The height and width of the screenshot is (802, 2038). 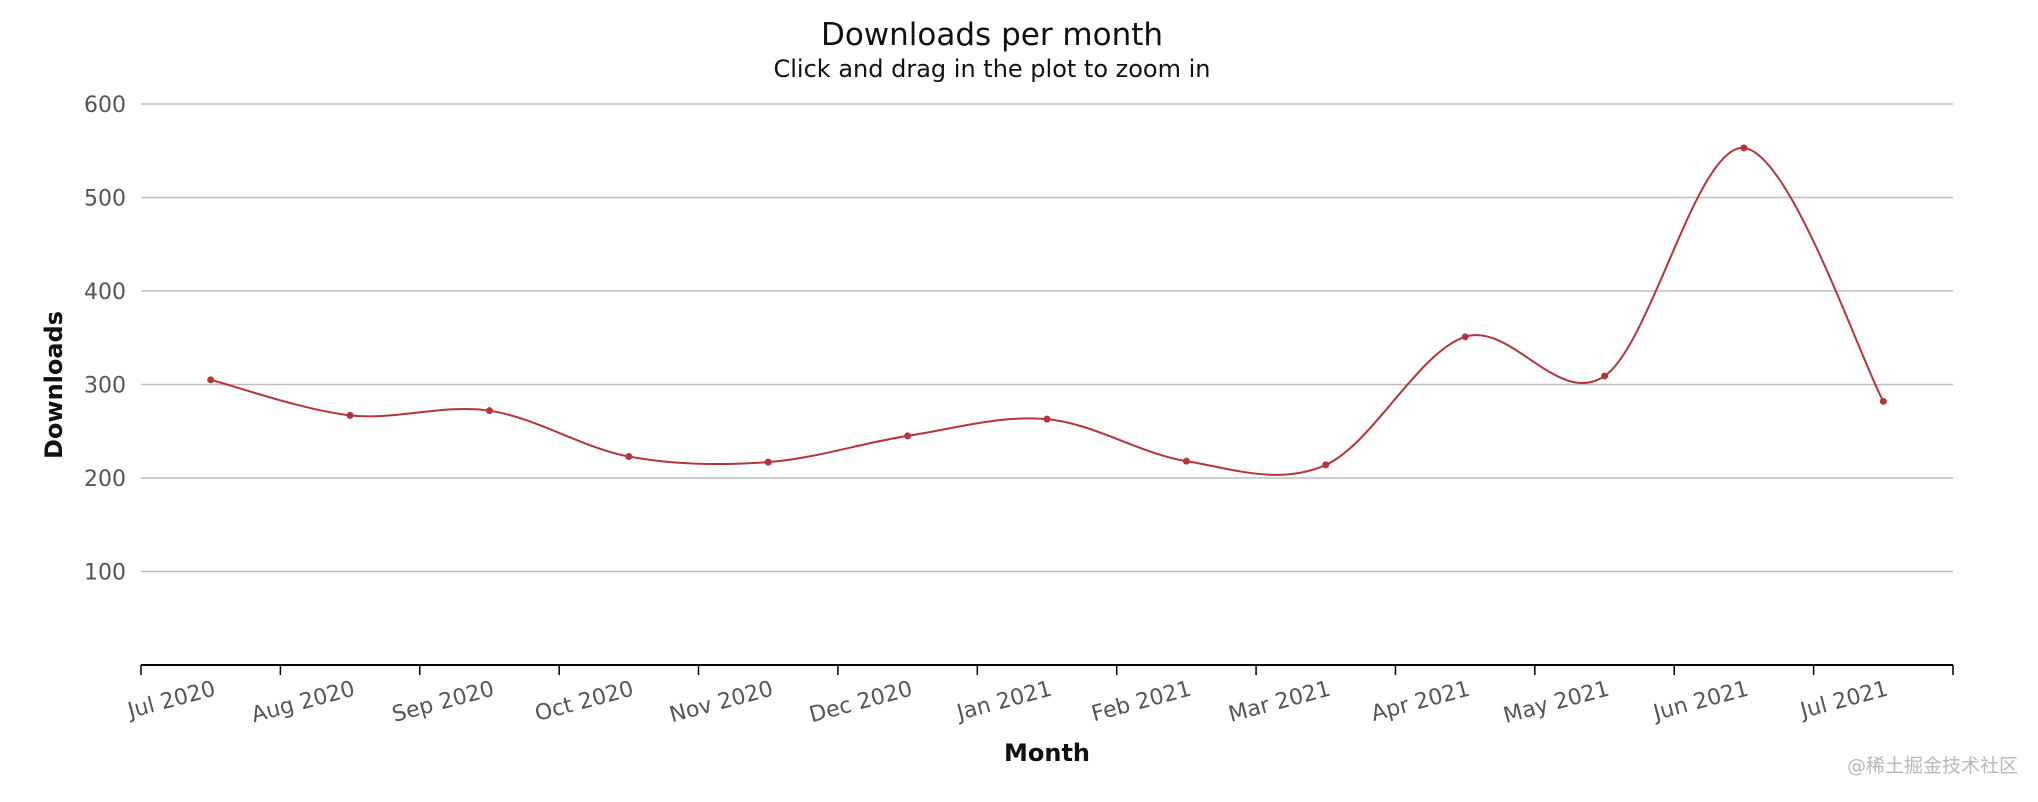 What do you see at coordinates (992, 69) in the screenshot?
I see `chart-subtitle: Click and drag in the plot to zoom in` at bounding box center [992, 69].